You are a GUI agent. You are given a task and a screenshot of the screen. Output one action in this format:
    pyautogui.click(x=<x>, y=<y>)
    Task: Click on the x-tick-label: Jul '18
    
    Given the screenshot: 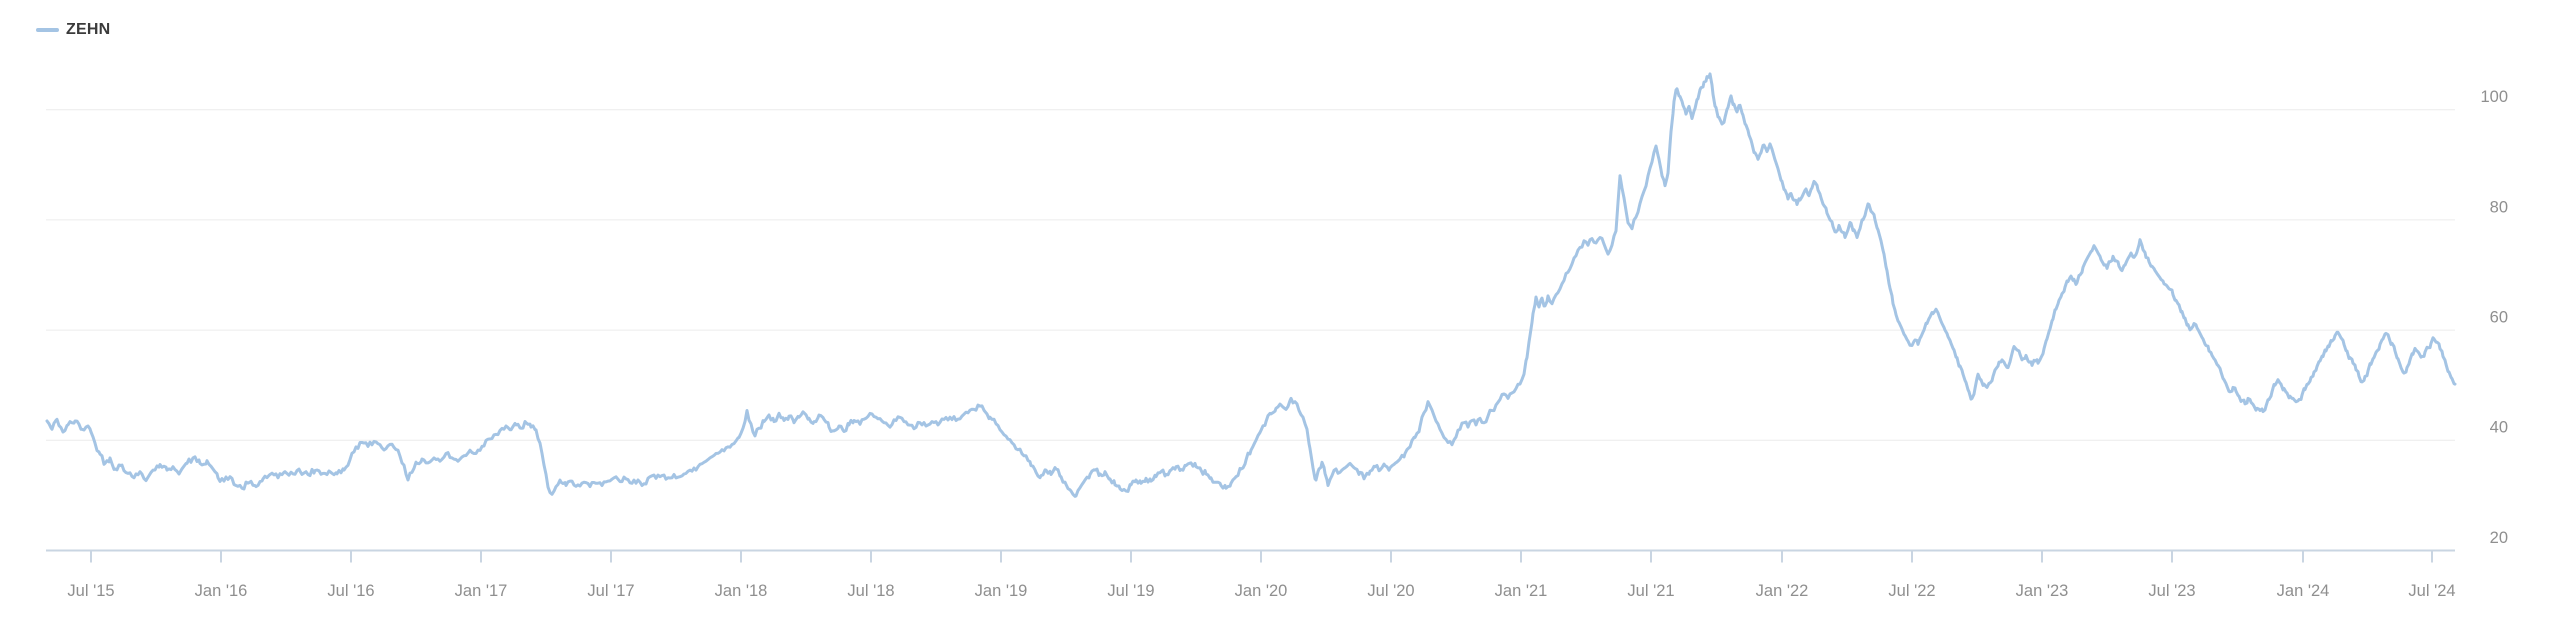 What is the action you would take?
    pyautogui.click(x=870, y=591)
    